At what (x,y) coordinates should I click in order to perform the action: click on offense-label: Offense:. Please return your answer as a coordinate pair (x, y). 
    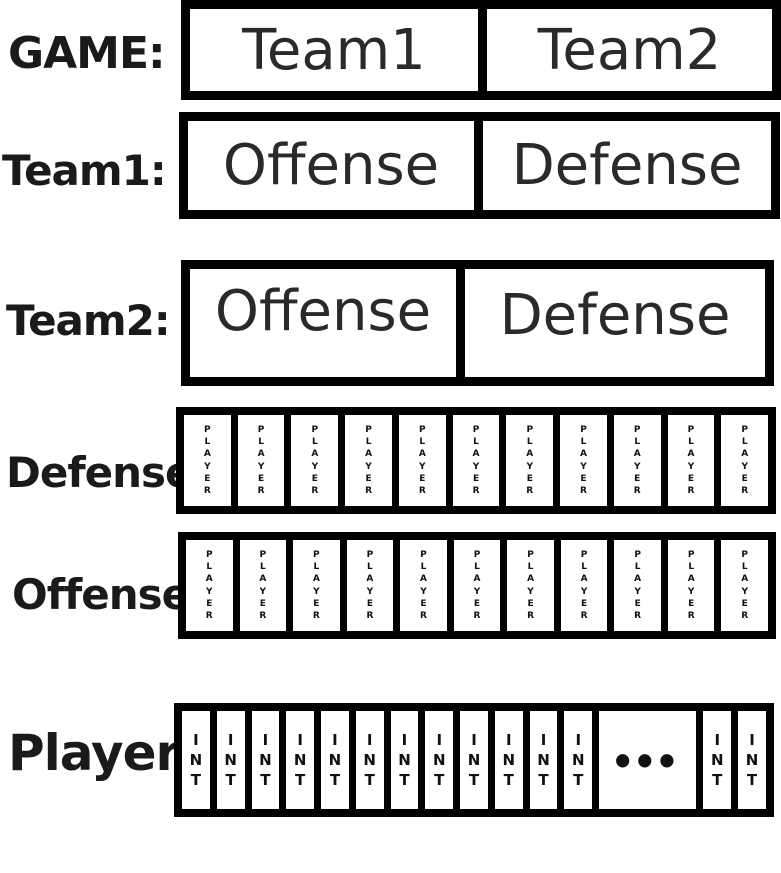
    Looking at the image, I should click on (109, 594).